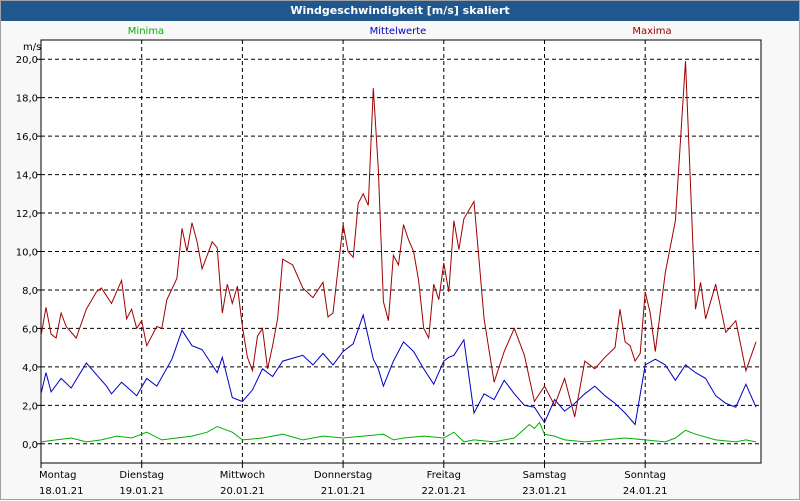 The width and height of the screenshot is (800, 501). I want to click on y-tick-label: 10,0, so click(27, 253).